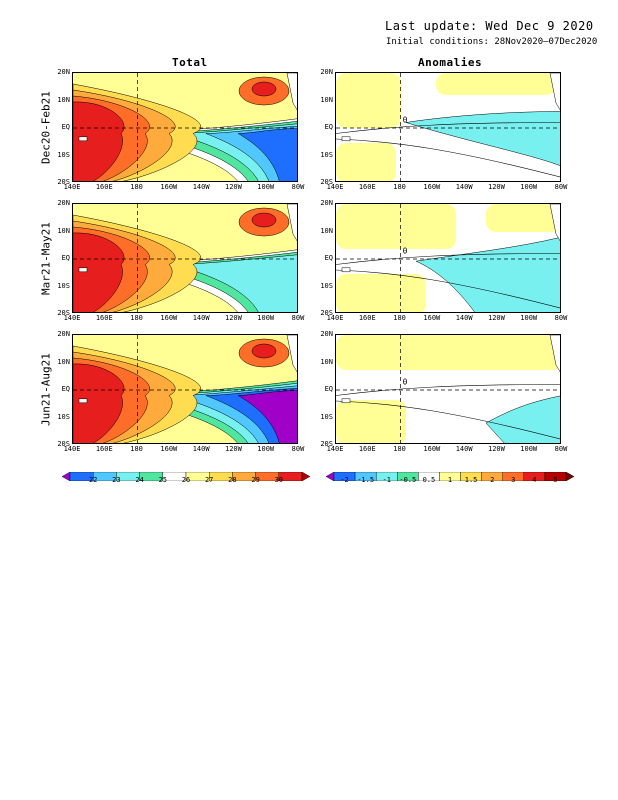 This screenshot has height=800, width=618. Describe the element at coordinates (344, 480) in the screenshot. I see `anomalies-colorbar-label: -2` at that location.